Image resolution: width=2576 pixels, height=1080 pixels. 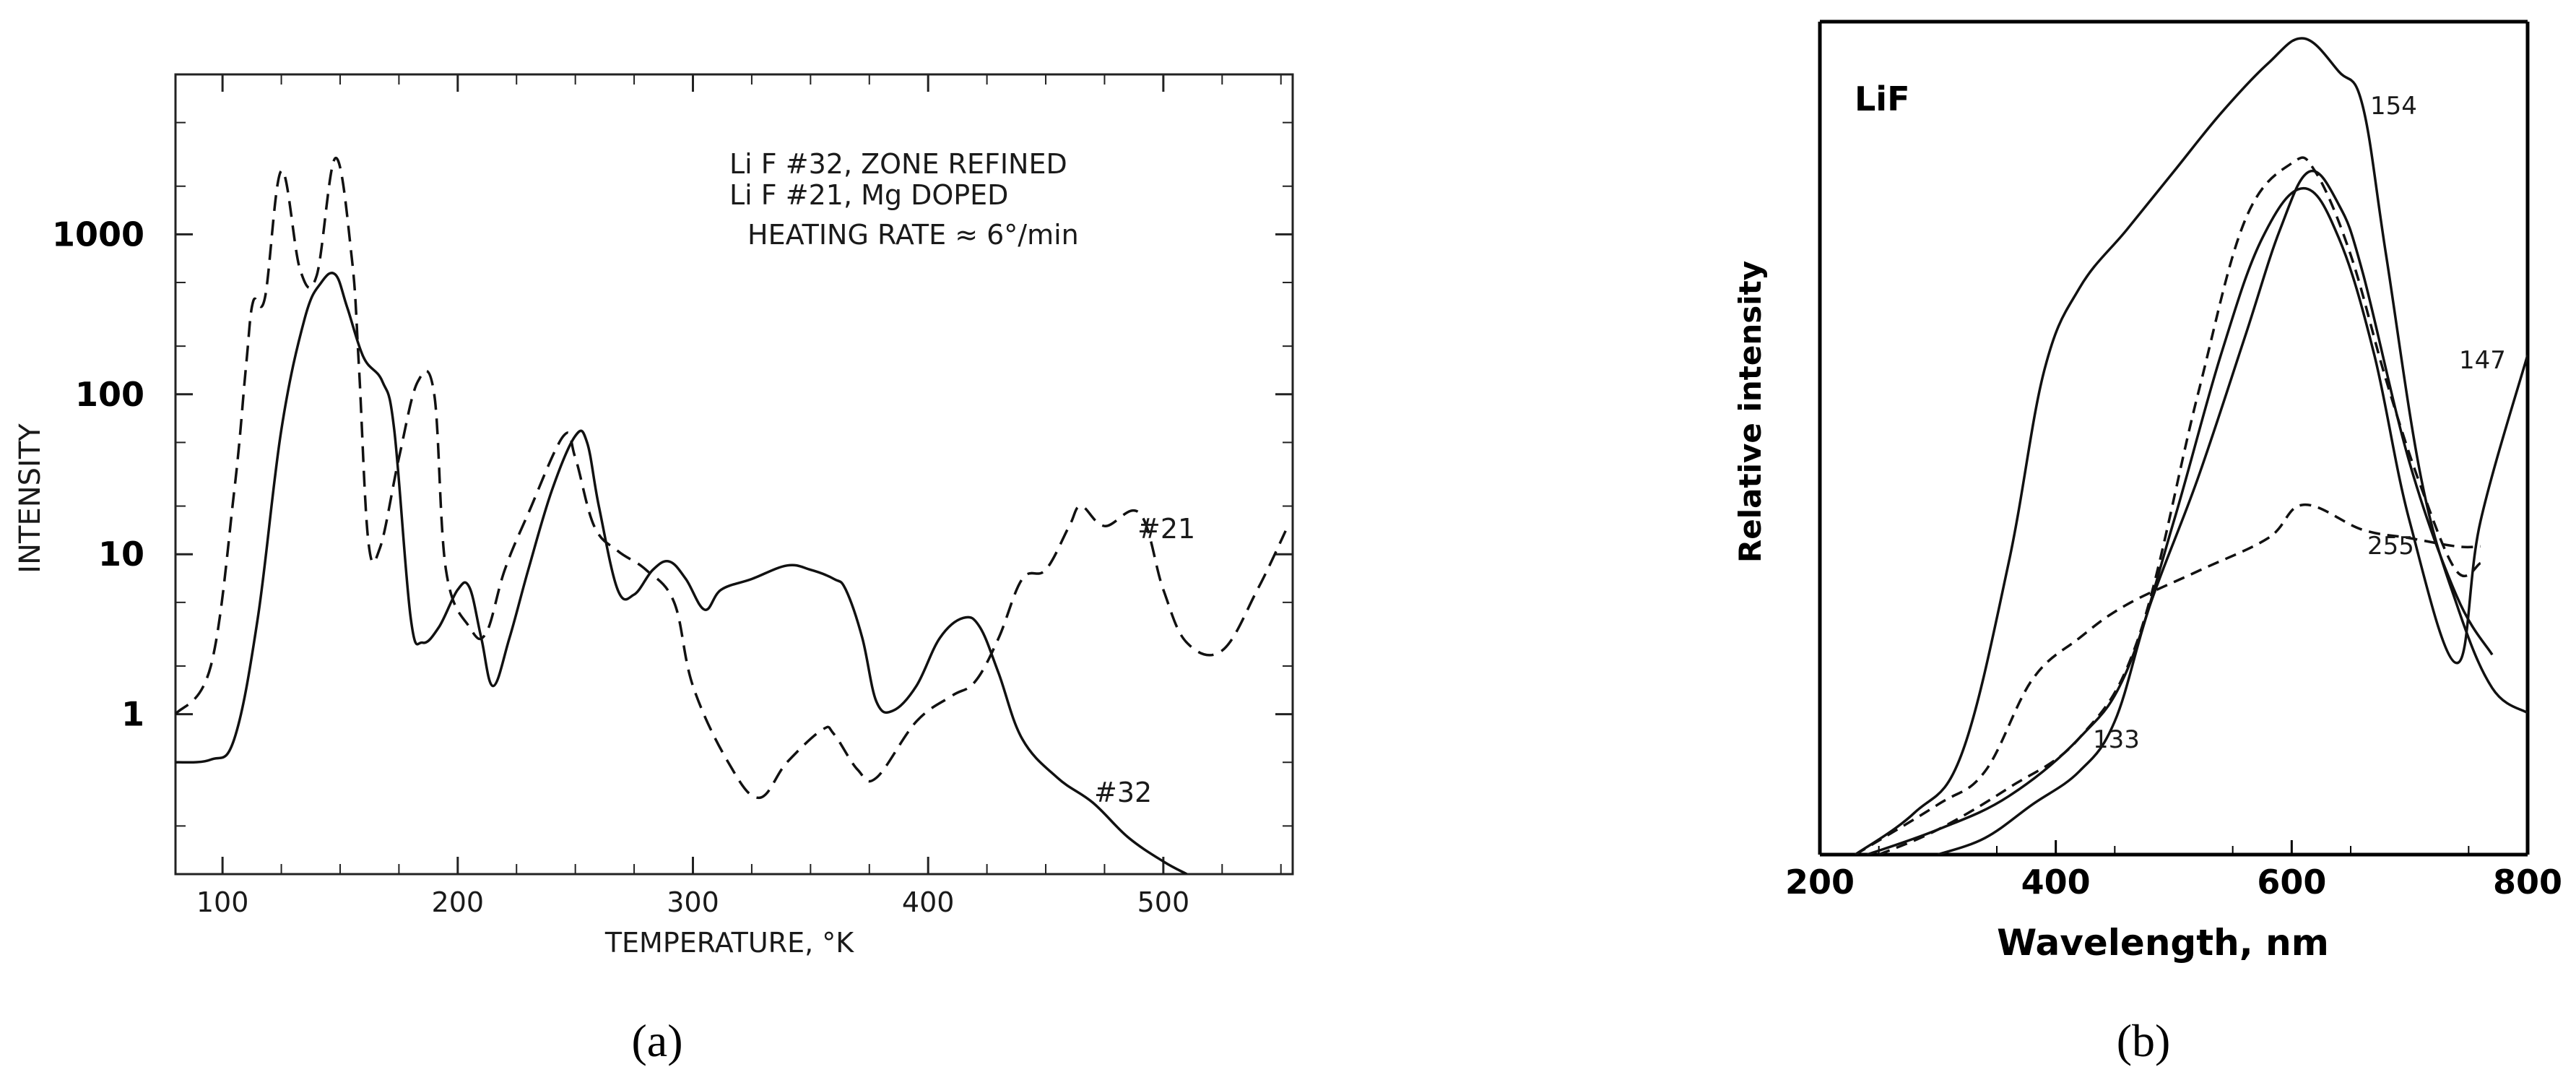 What do you see at coordinates (222, 902) in the screenshot?
I see `panel-a-x-tick-label: 100` at bounding box center [222, 902].